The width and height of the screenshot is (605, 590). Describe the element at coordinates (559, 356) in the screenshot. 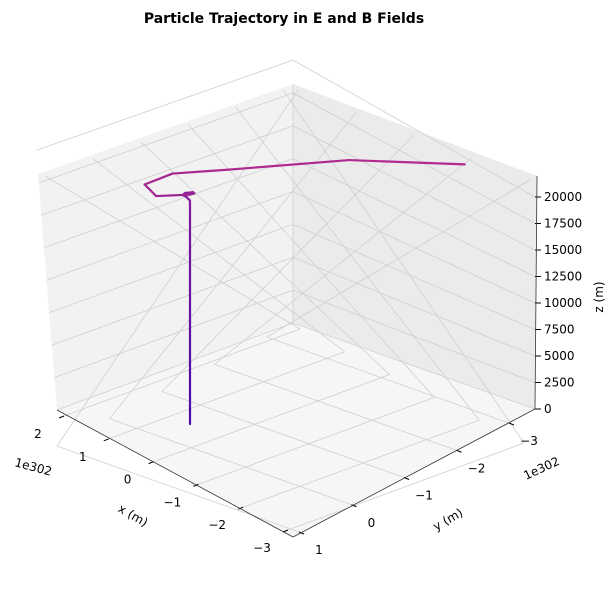

I see `z-tick-label: 5000` at that location.